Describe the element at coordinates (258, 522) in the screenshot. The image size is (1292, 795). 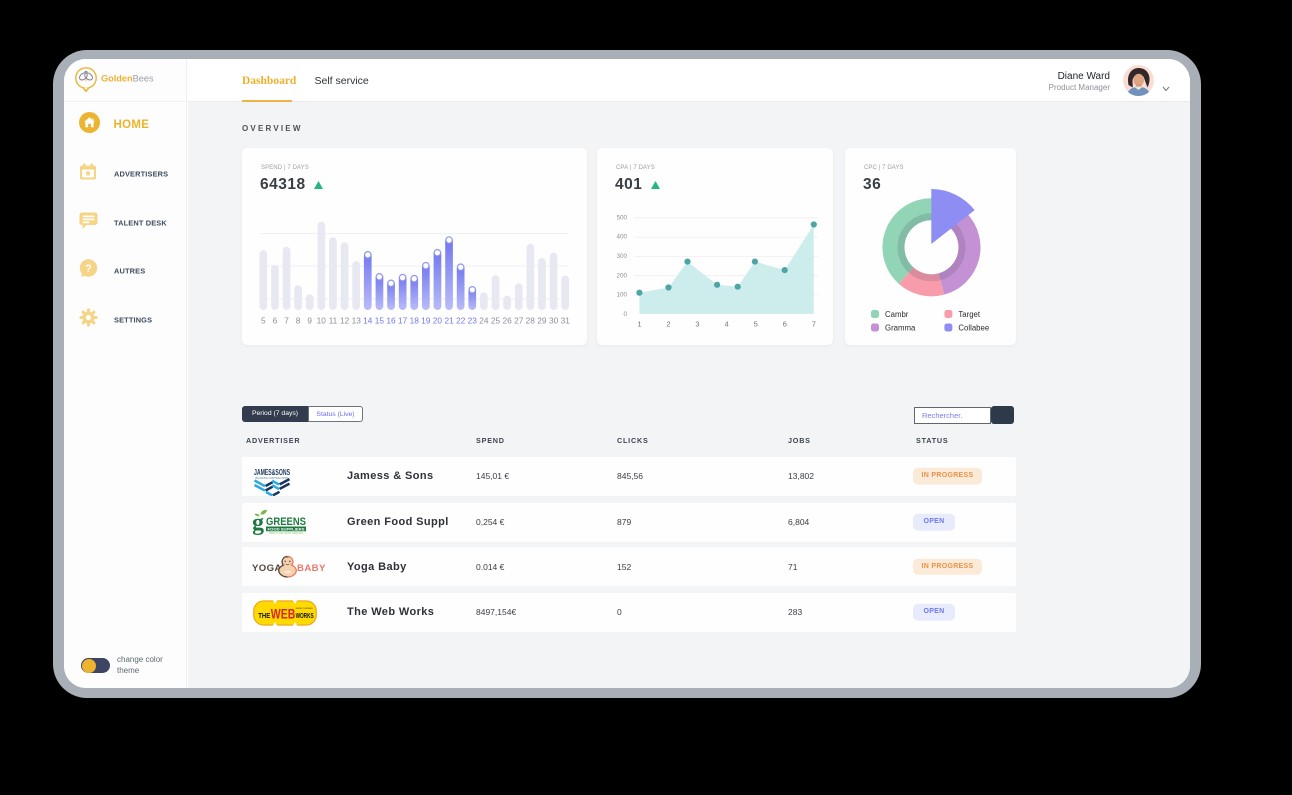
I see `svg-text: g` at that location.